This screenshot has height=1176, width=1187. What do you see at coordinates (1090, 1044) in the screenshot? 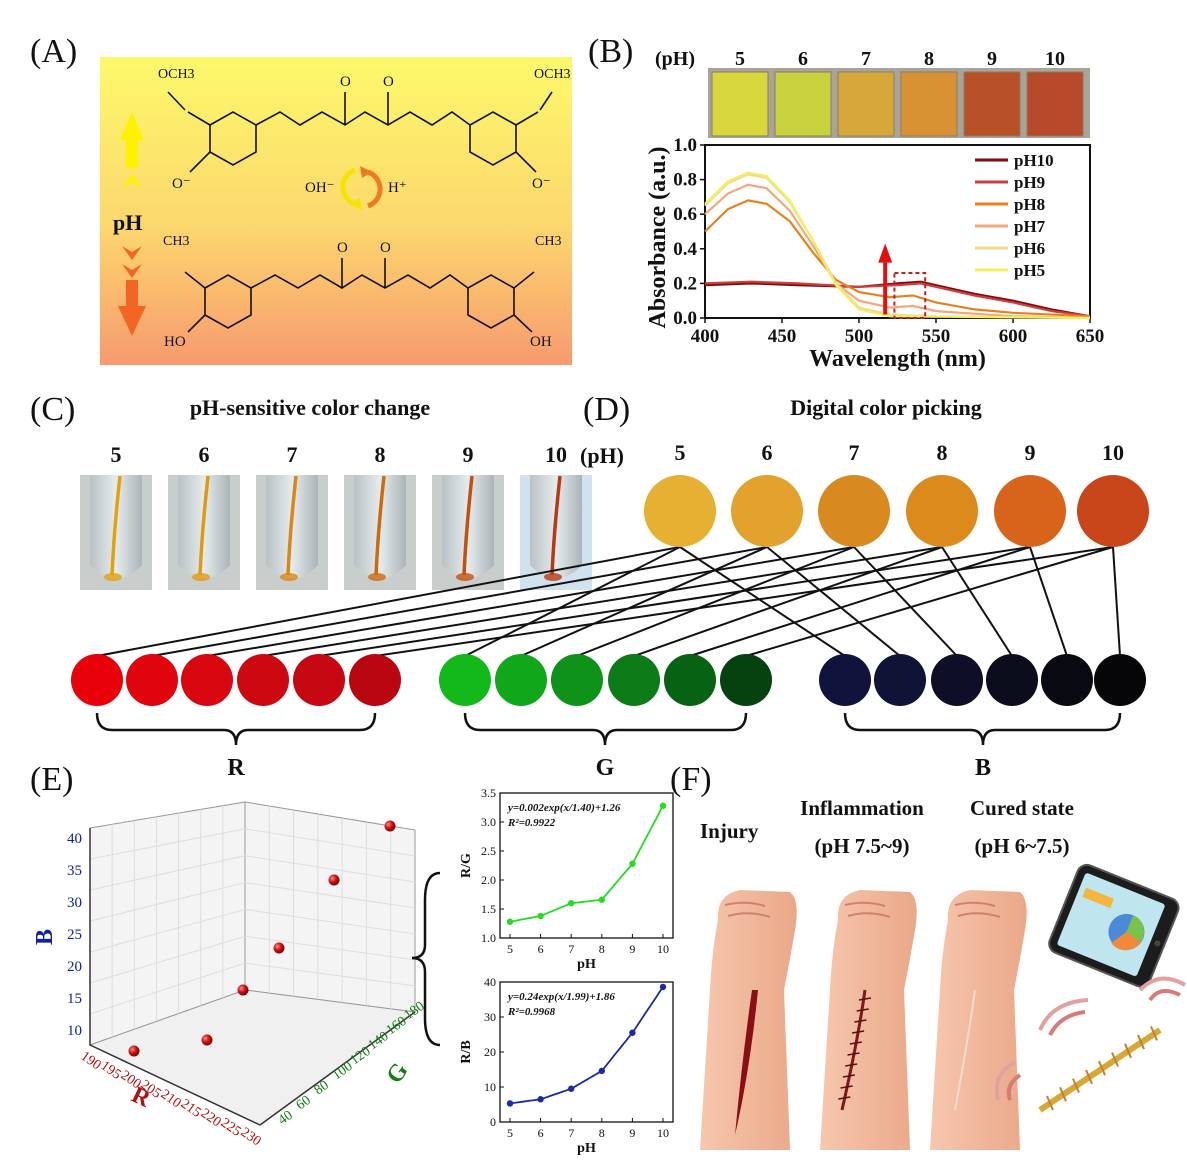
I see `wireless-sensor-illustration` at bounding box center [1090, 1044].